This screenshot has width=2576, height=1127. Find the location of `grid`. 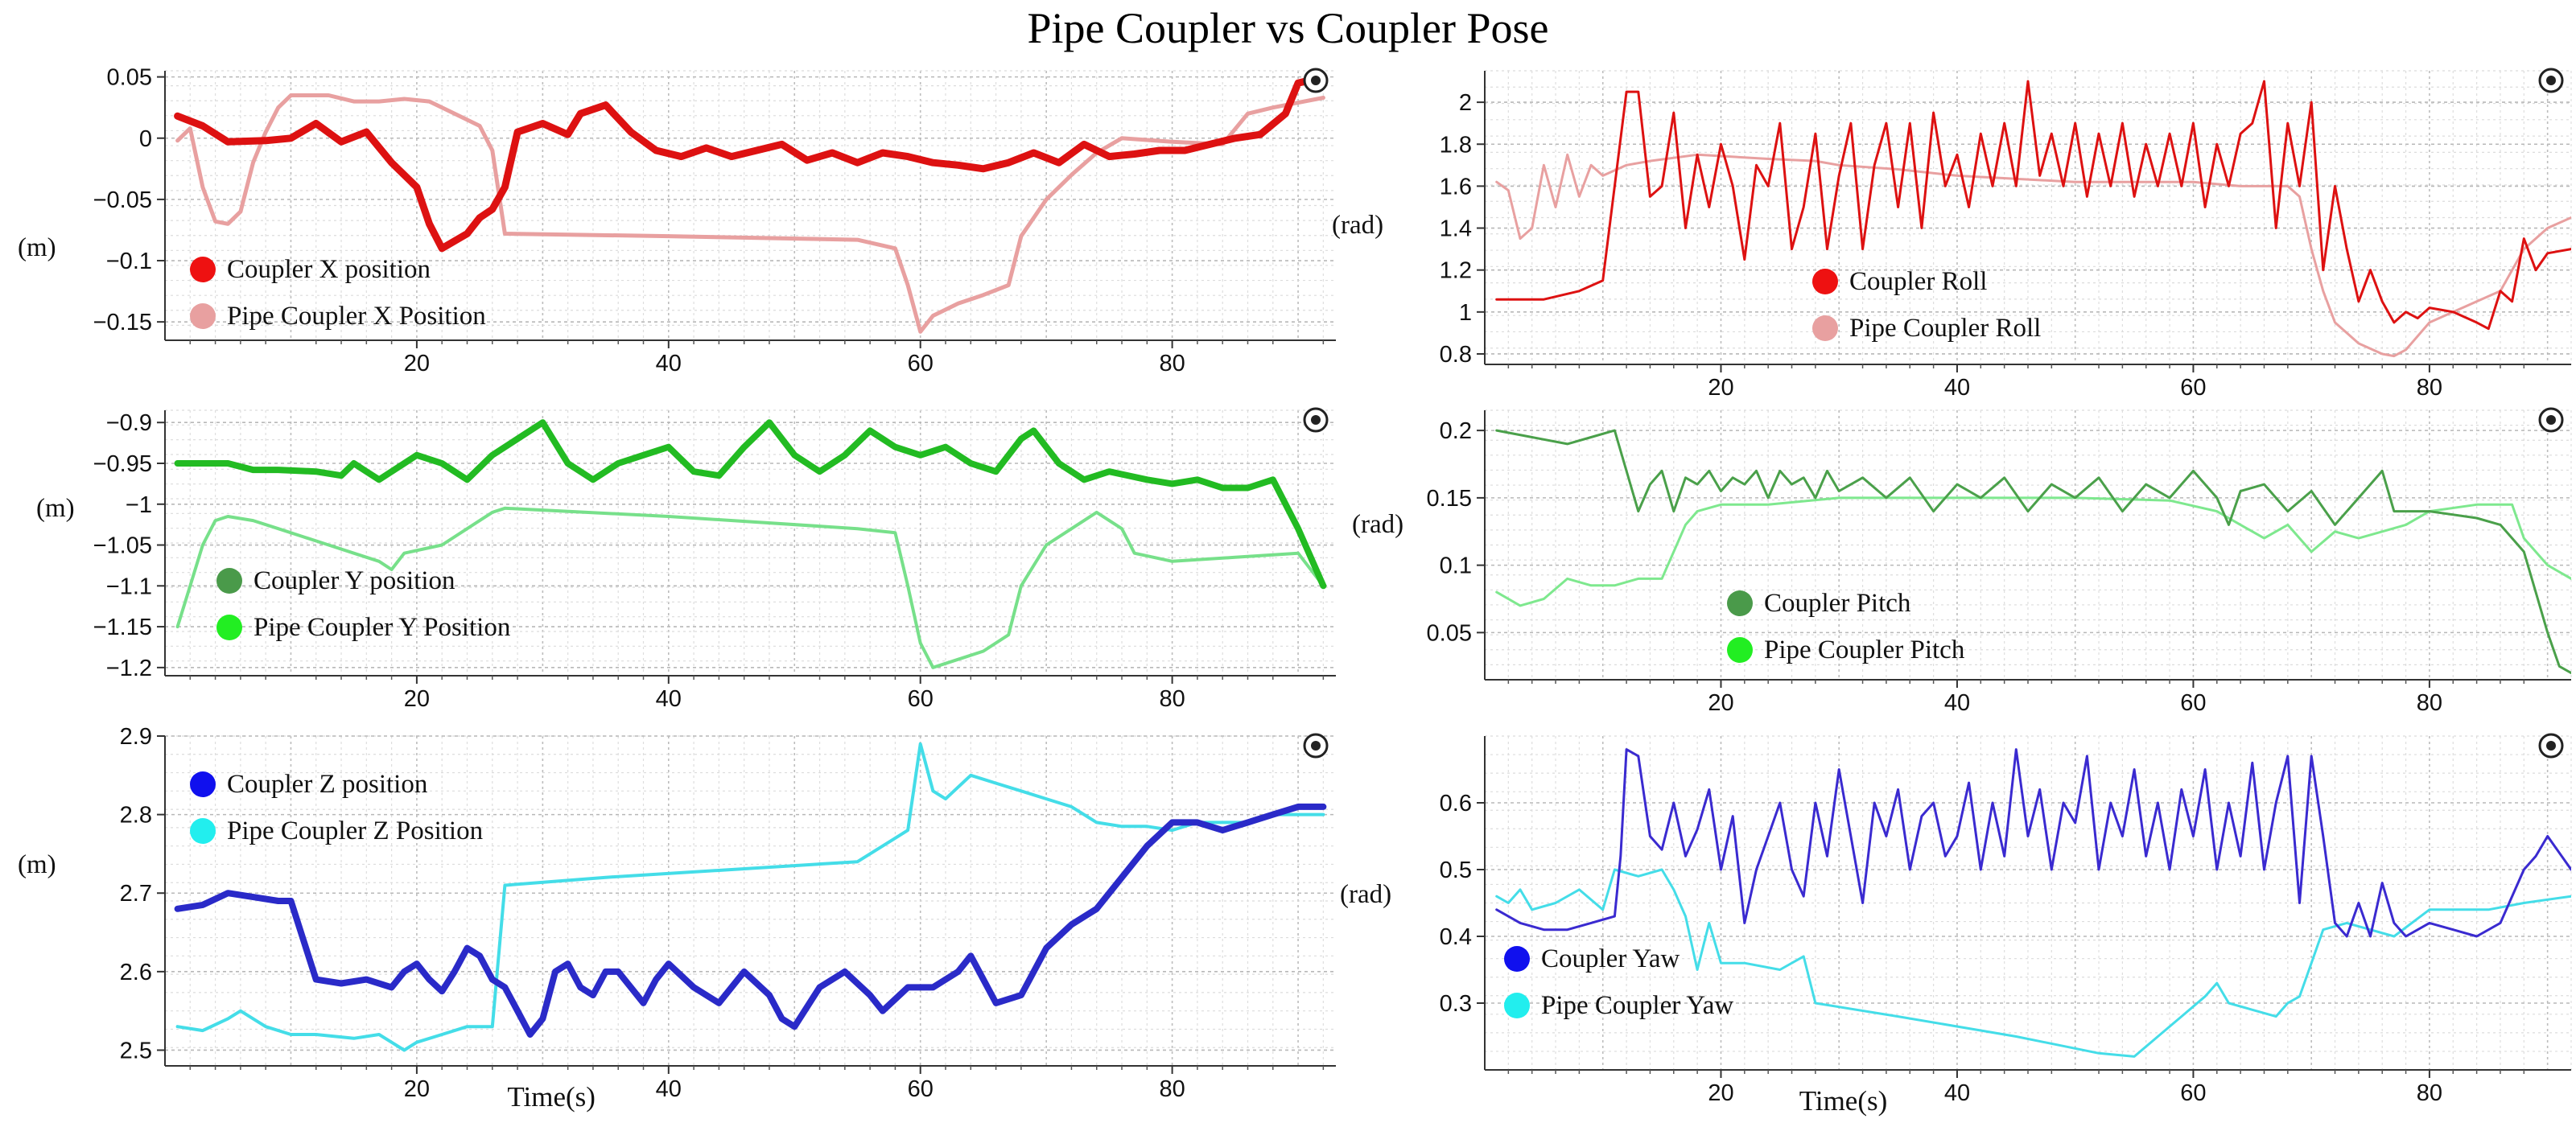

grid is located at coordinates (750, 543).